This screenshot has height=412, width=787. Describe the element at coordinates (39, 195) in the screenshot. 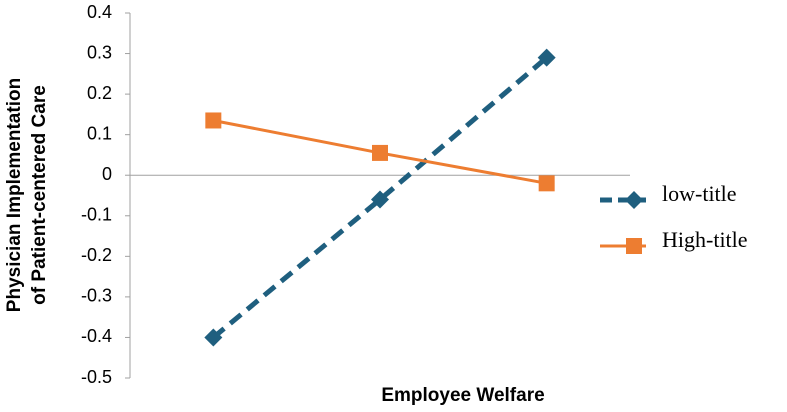

I see `y-axis-title: of Patient-centered Care` at that location.